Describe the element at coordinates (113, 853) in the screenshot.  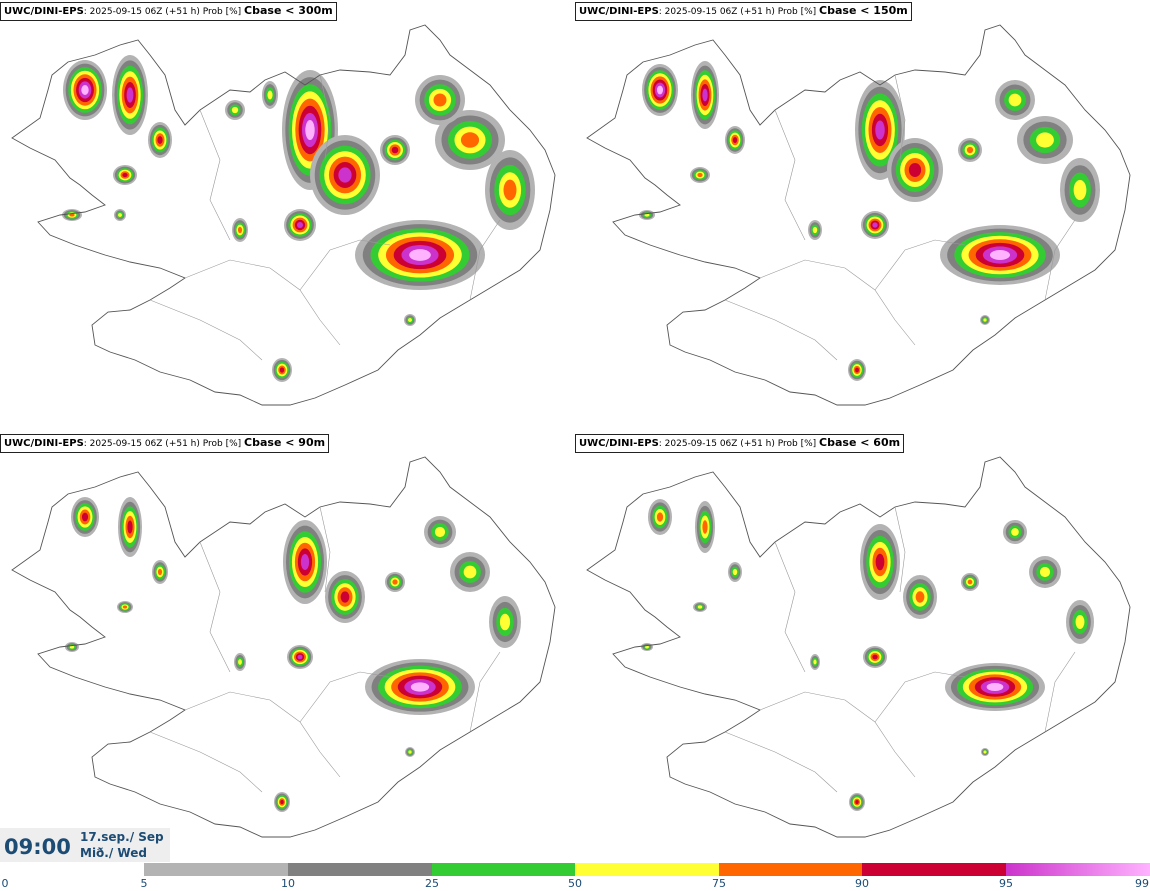
I see `valid-weekday: Mið./ Wed` at that location.